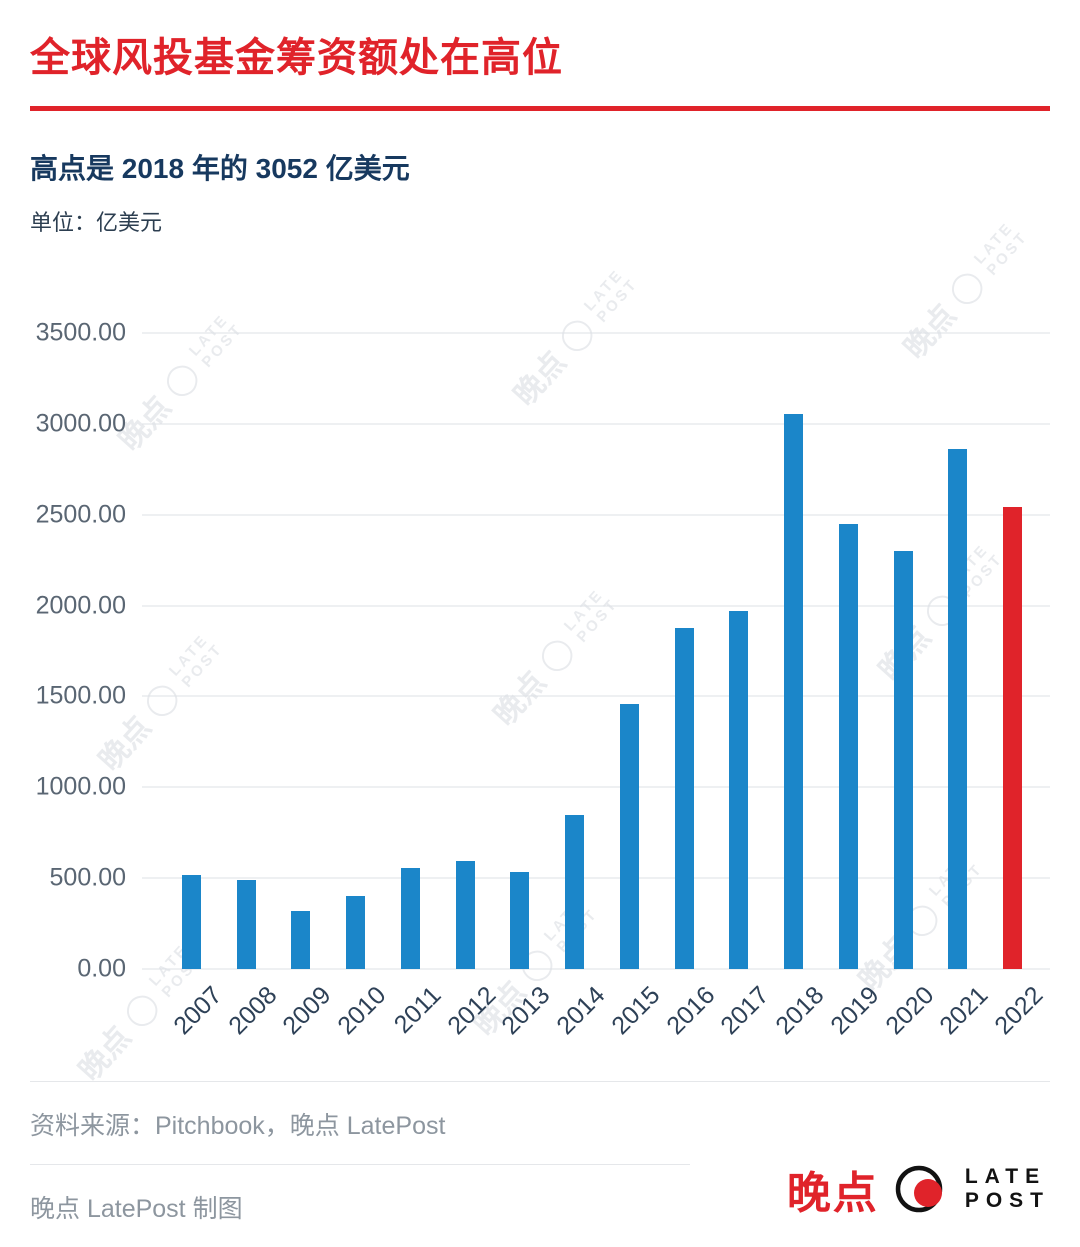  What do you see at coordinates (1007, 1200) in the screenshot?
I see `logo-en-line2: POST` at bounding box center [1007, 1200].